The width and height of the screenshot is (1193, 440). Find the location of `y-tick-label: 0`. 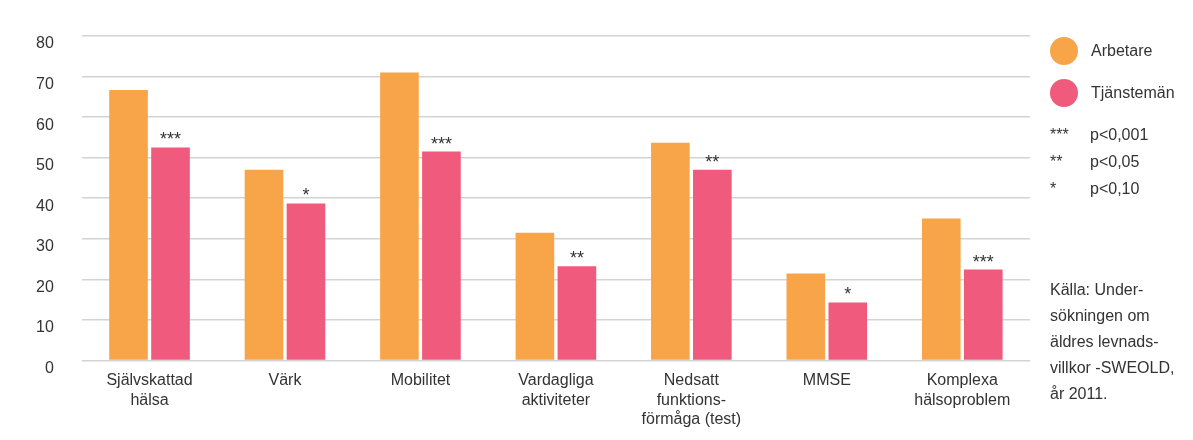

y-tick-label: 0 is located at coordinates (49, 367).